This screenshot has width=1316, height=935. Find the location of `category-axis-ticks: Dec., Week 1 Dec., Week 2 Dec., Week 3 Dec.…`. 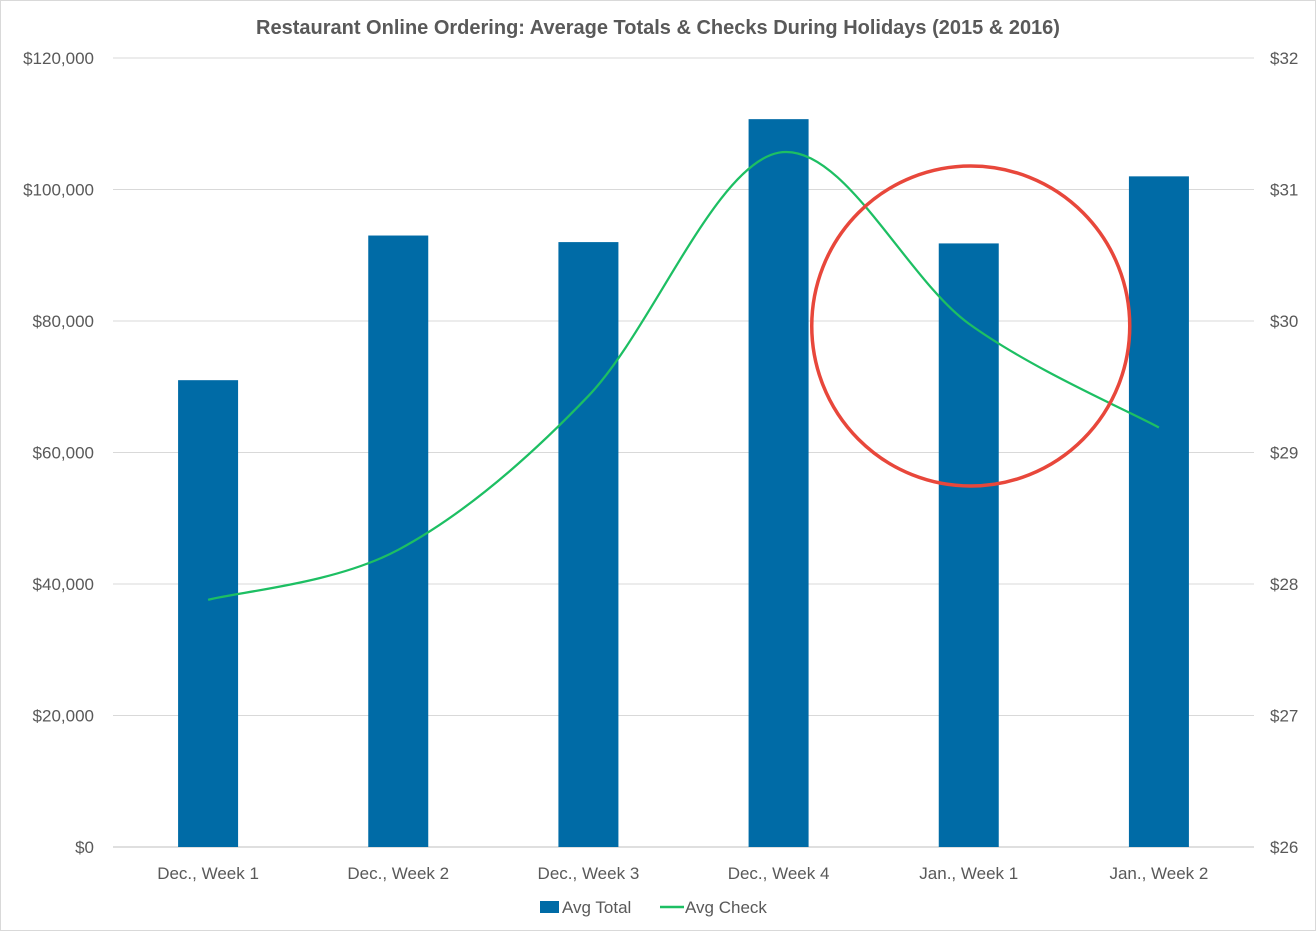

category-axis-ticks: Dec., Week 1 Dec., Week 2 Dec., Week 3 Dec.… is located at coordinates (682, 873).